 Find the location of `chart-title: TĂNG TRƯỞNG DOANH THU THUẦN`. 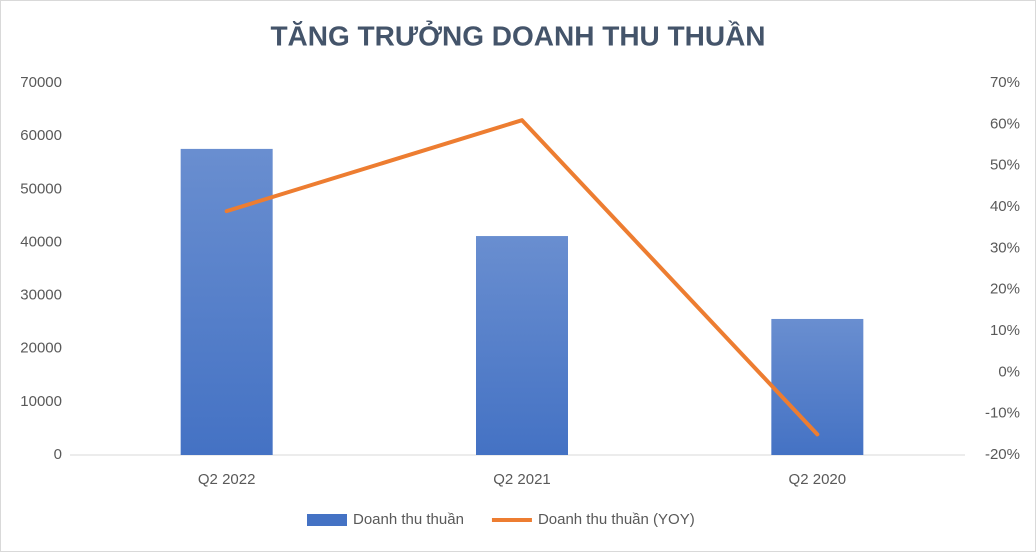

chart-title: TĂNG TRƯỞNG DOANH THU THUẦN is located at coordinates (517, 35).